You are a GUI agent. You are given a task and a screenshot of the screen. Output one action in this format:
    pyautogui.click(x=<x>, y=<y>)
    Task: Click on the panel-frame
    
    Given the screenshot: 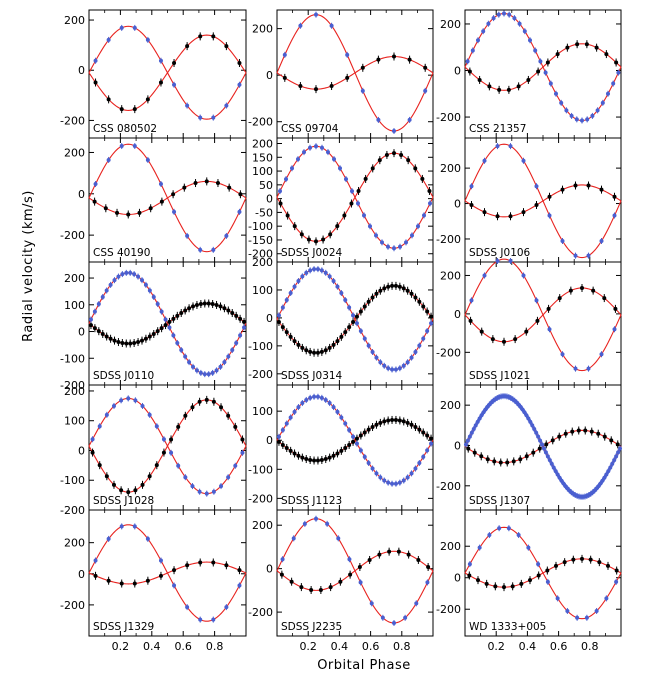 What is the action you would take?
    pyautogui.click(x=543, y=74)
    